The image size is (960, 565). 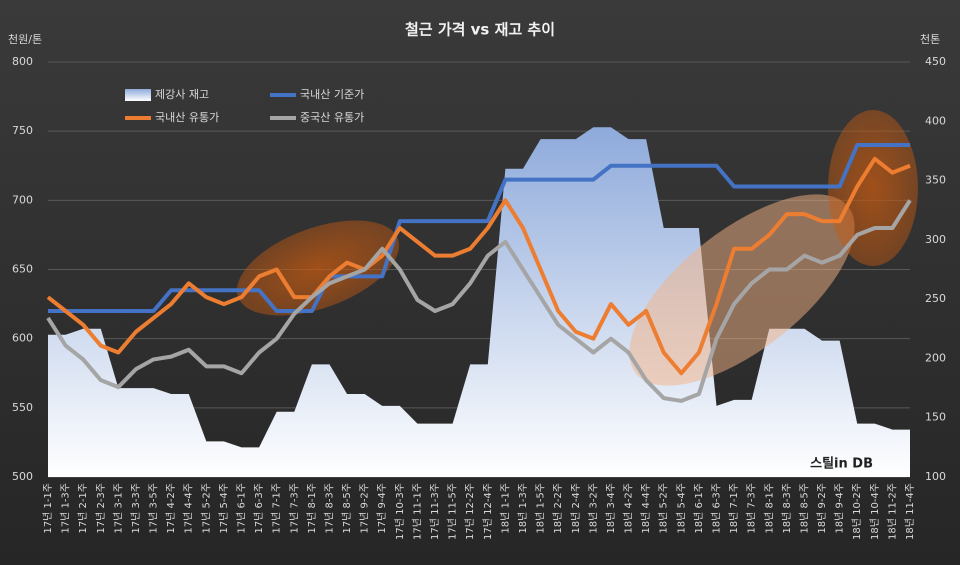 I want to click on x-tick-label: 17년 3-5주, so click(x=154, y=508).